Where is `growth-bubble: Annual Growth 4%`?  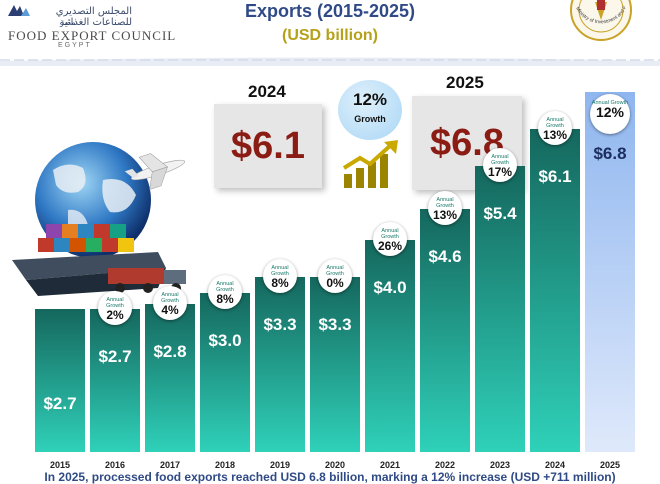 growth-bubble: Annual Growth 4% is located at coordinates (170, 302).